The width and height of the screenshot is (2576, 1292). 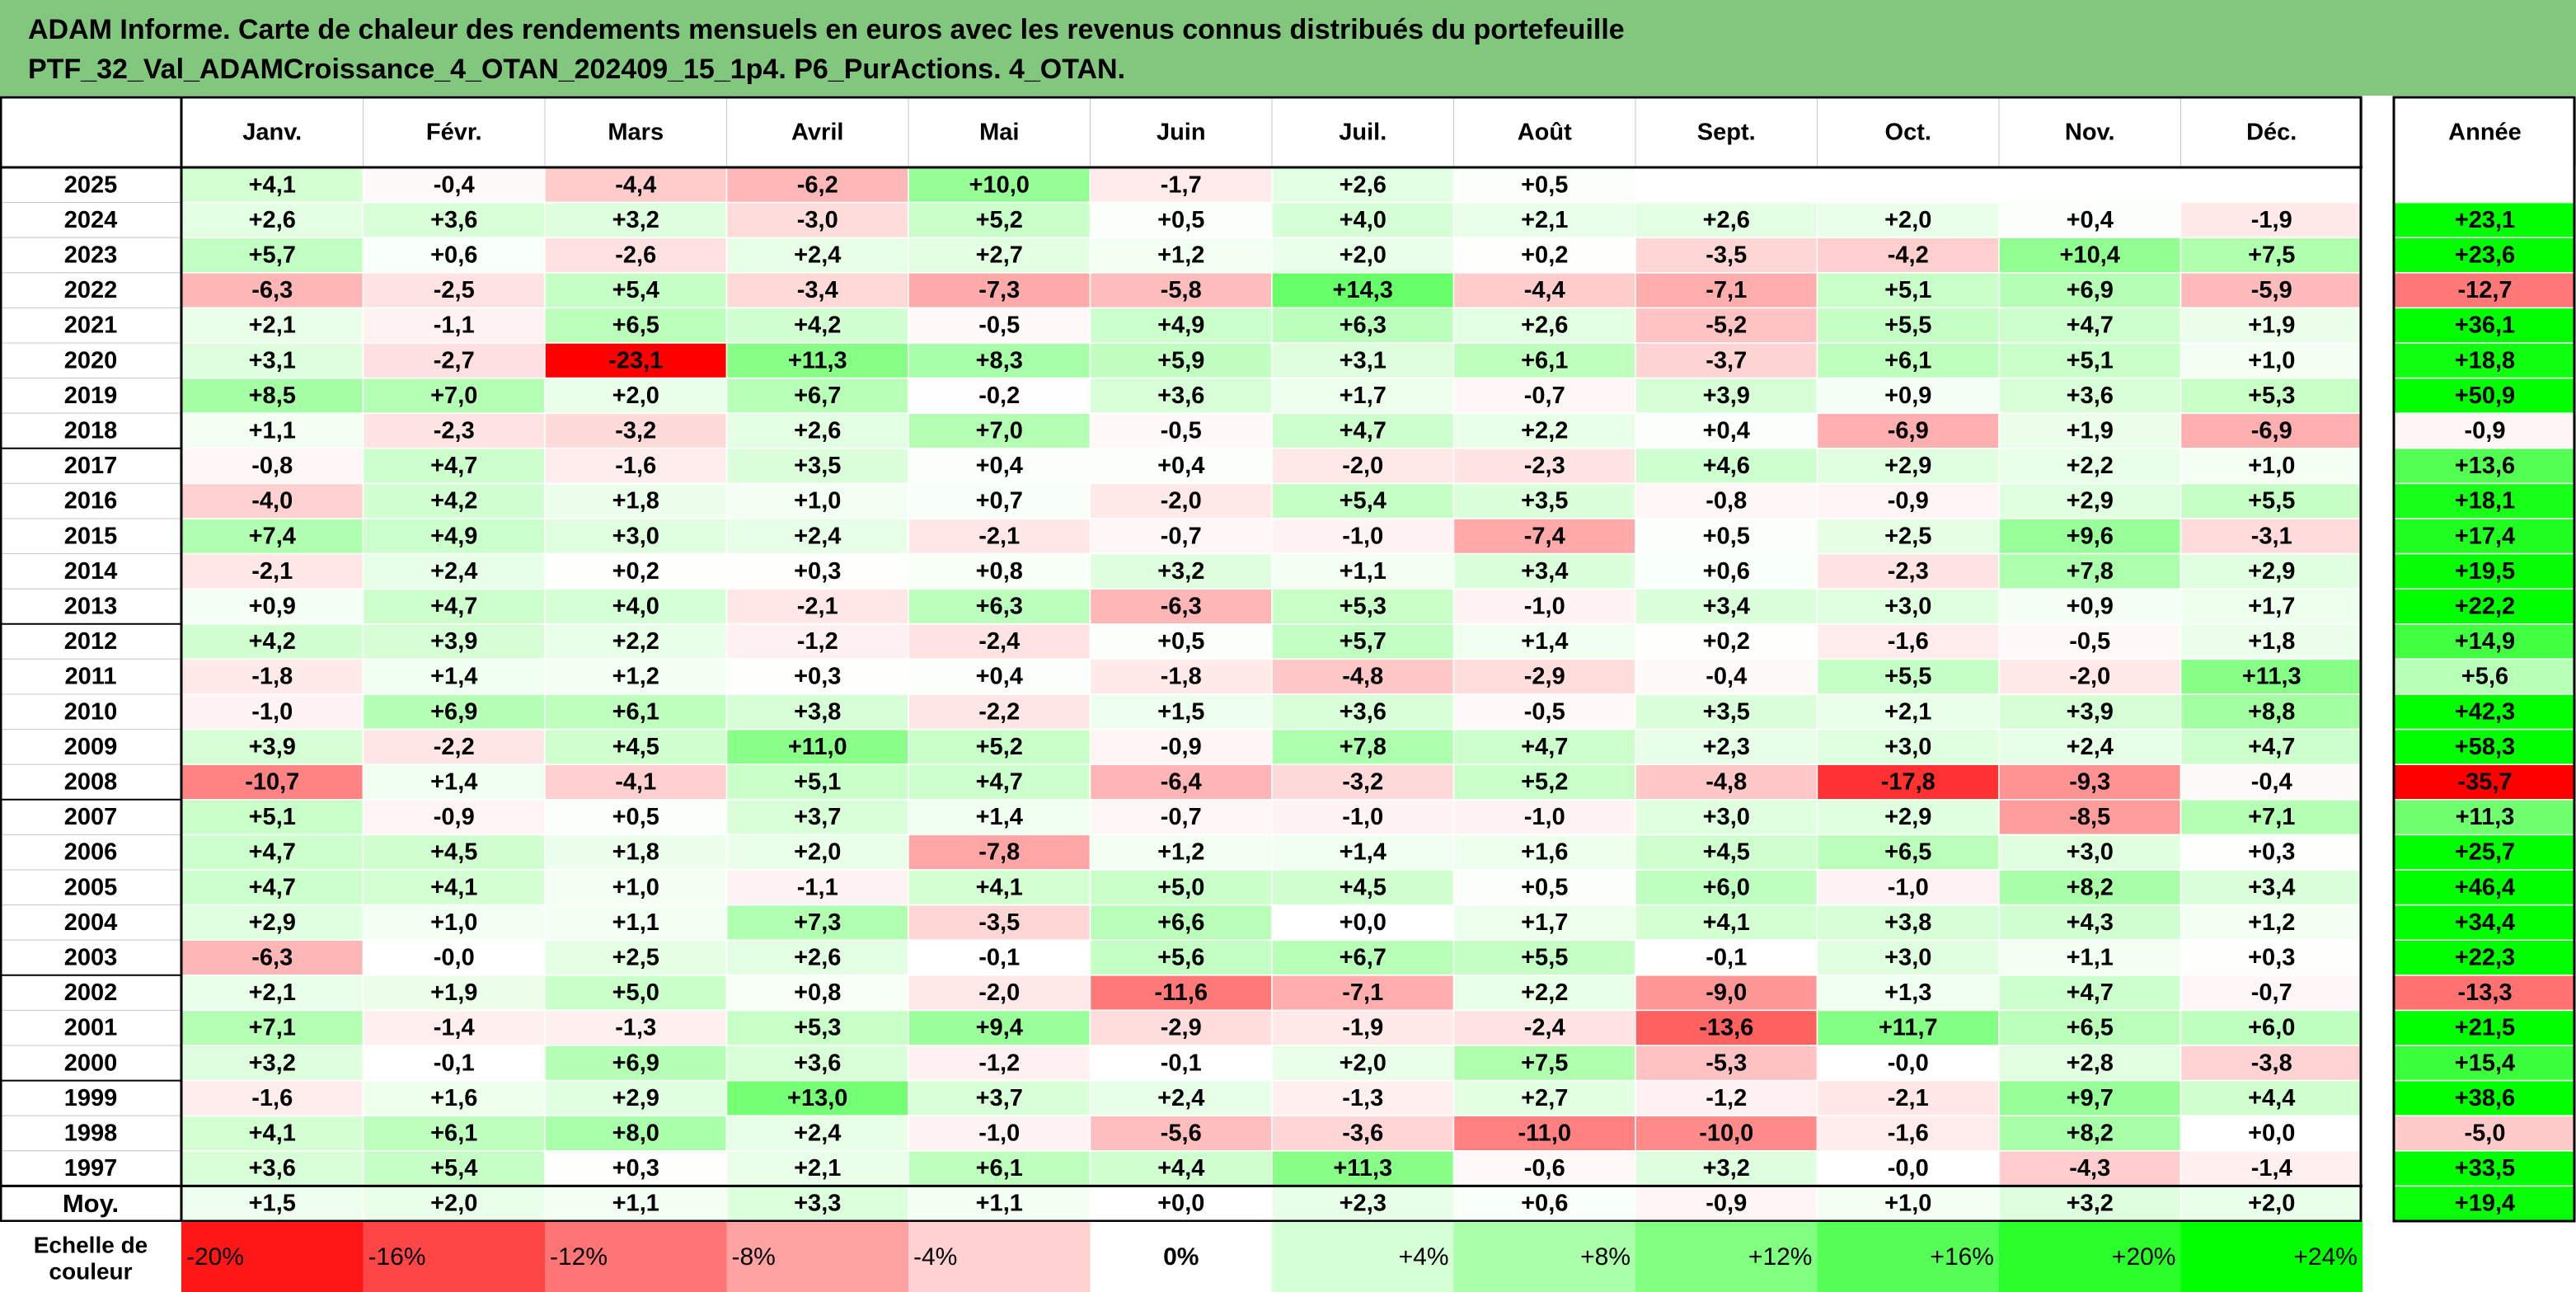 I want to click on annual-cell, so click(x=2484, y=185).